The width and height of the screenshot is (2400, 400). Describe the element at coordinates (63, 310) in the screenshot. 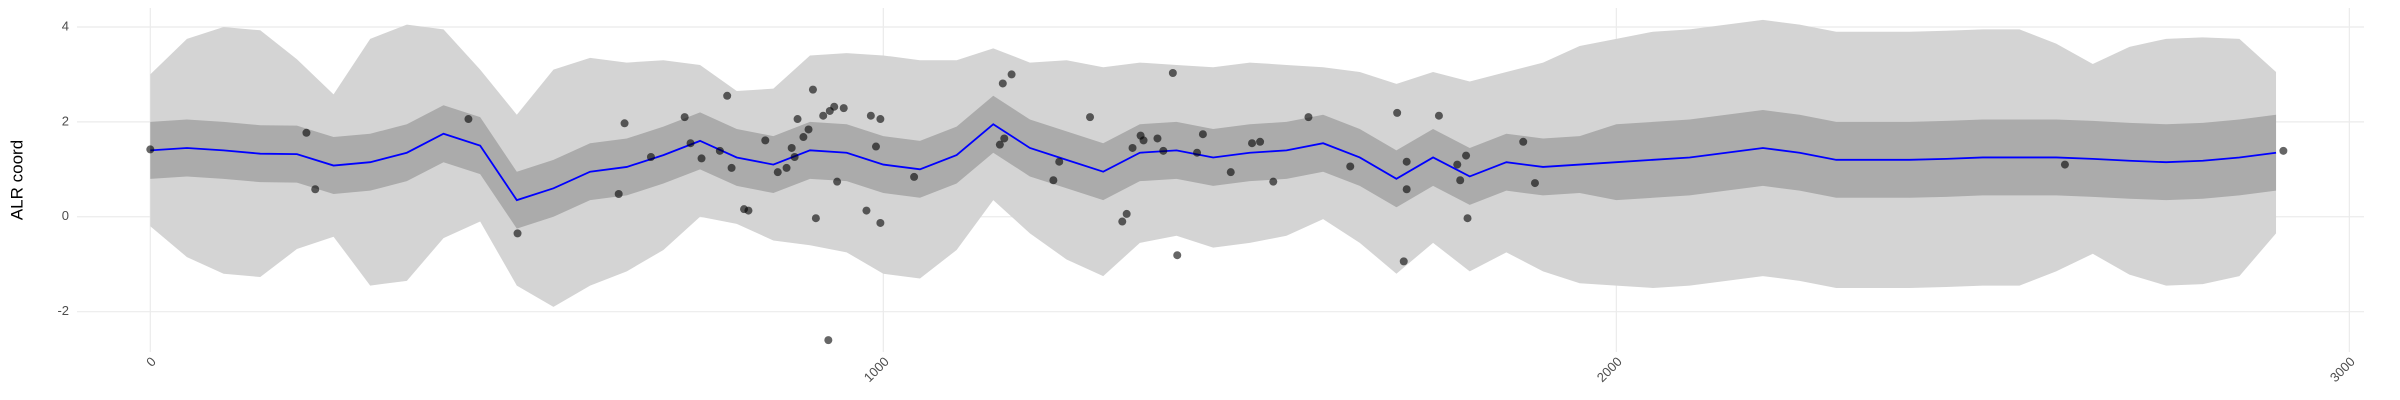

I see `y-tick-label: -2` at that location.